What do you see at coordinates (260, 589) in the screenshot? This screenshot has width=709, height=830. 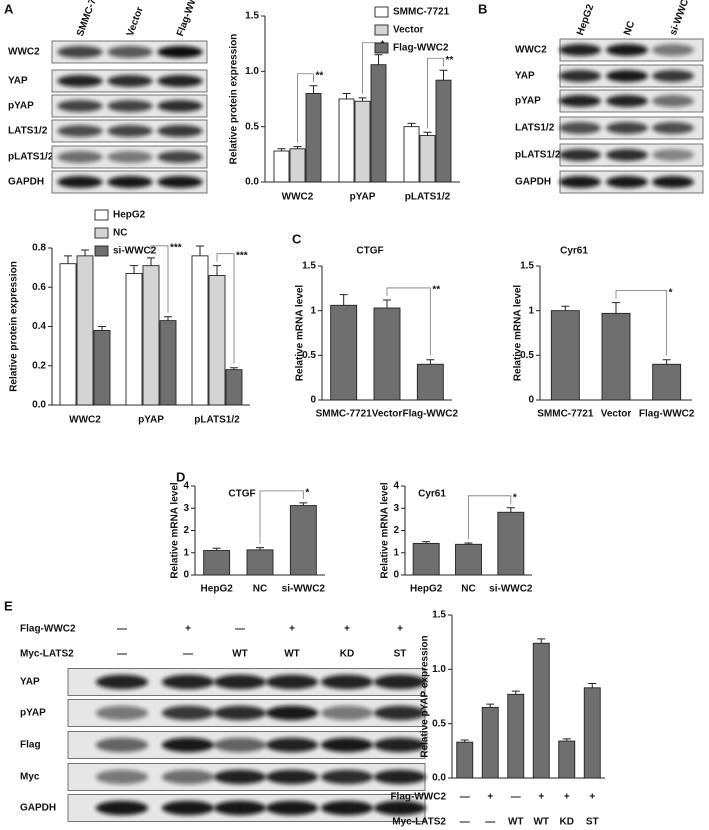 I see `x-tick-label: NC` at bounding box center [260, 589].